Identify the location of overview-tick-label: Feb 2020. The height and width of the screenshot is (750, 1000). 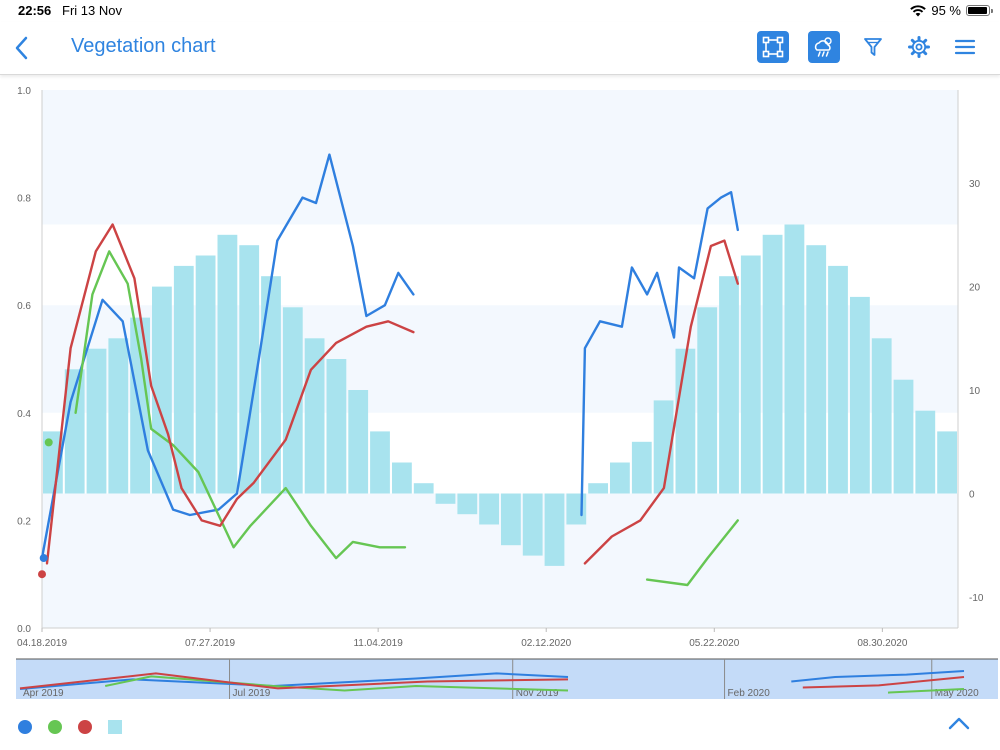
(749, 693).